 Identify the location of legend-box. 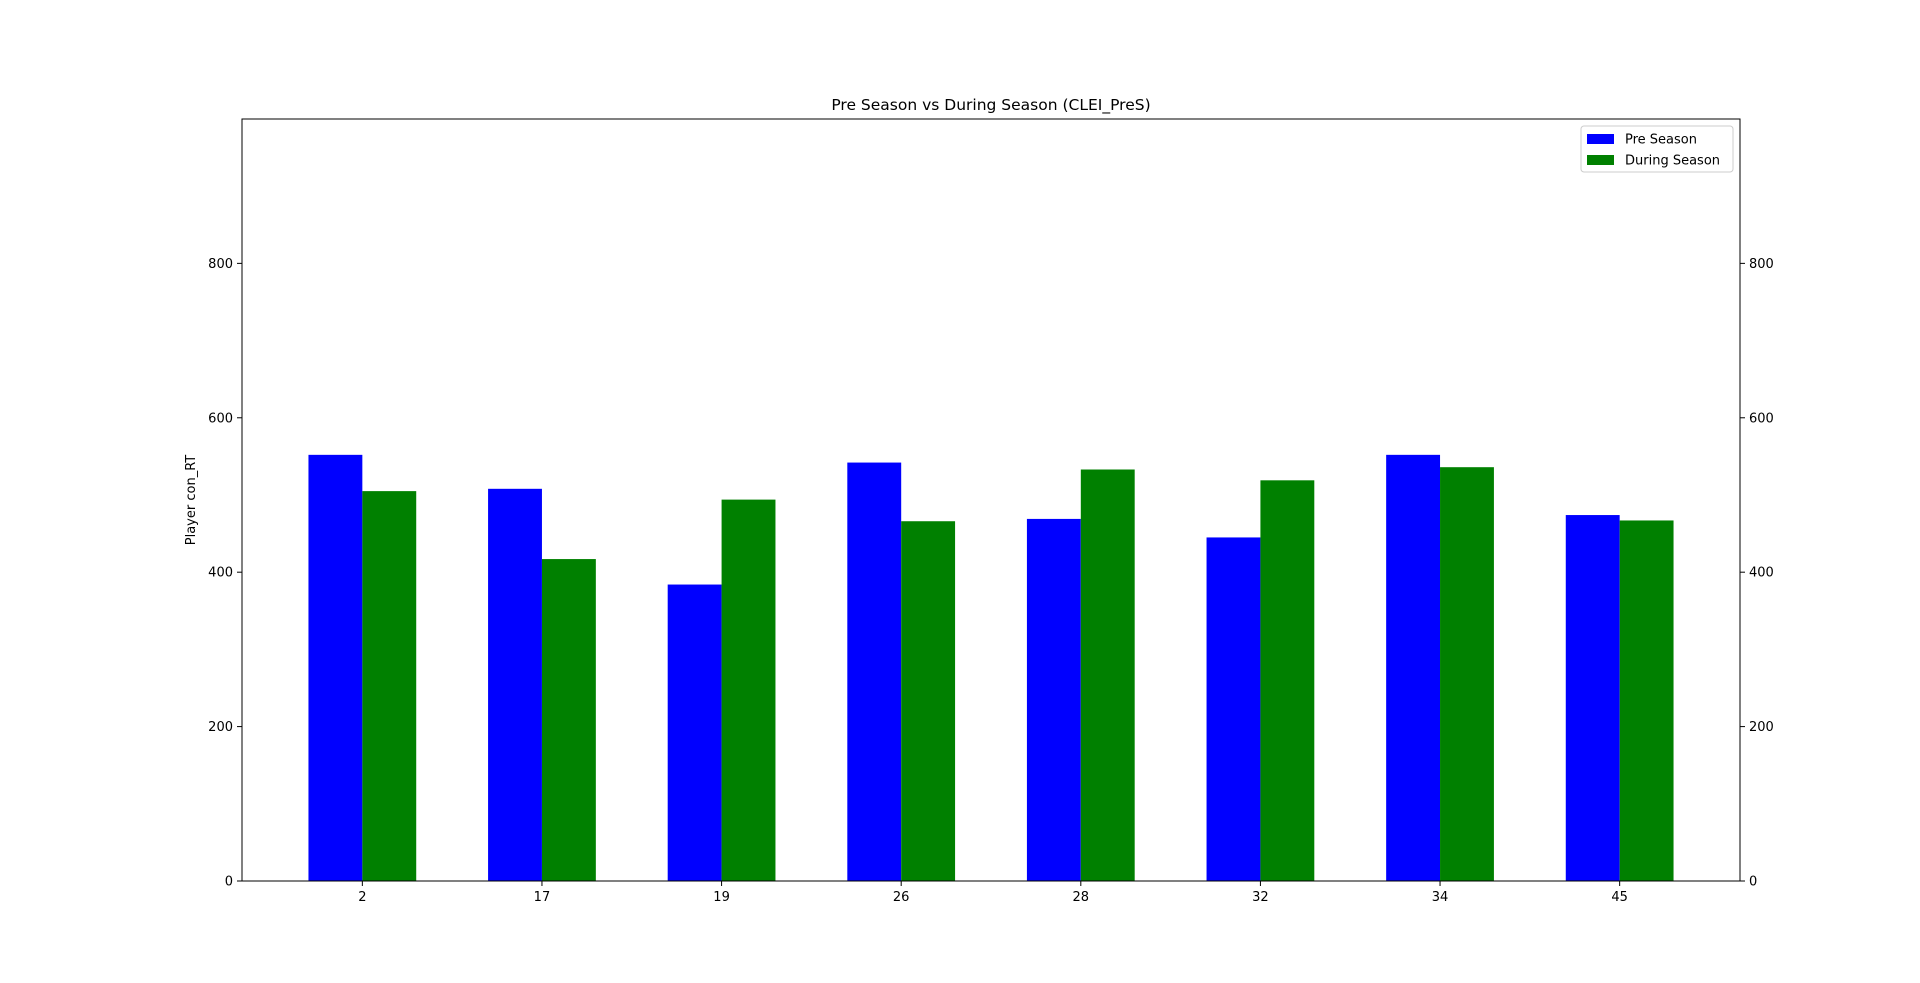
(1657, 149).